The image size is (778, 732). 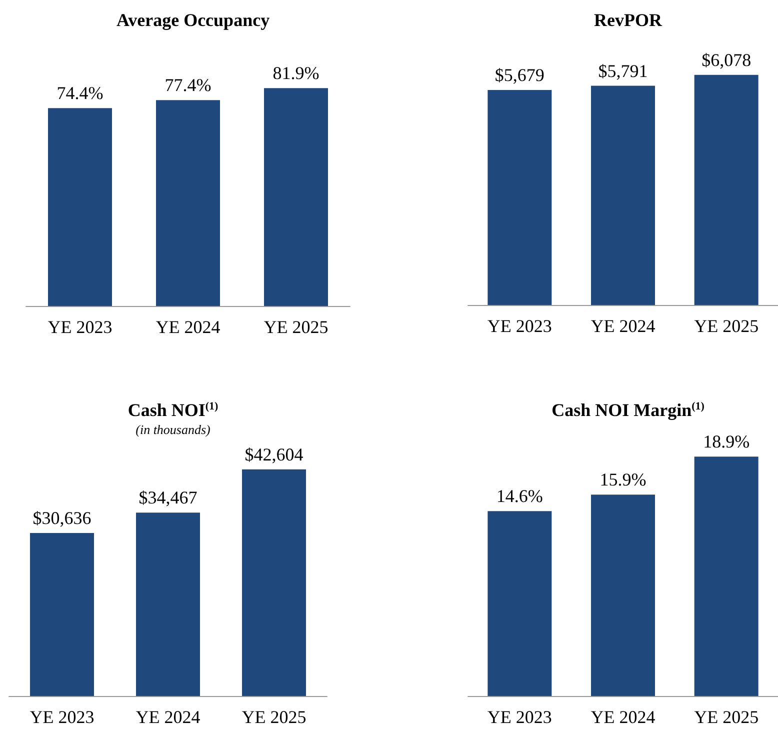 What do you see at coordinates (623, 480) in the screenshot?
I see `data-label: 15.9%` at bounding box center [623, 480].